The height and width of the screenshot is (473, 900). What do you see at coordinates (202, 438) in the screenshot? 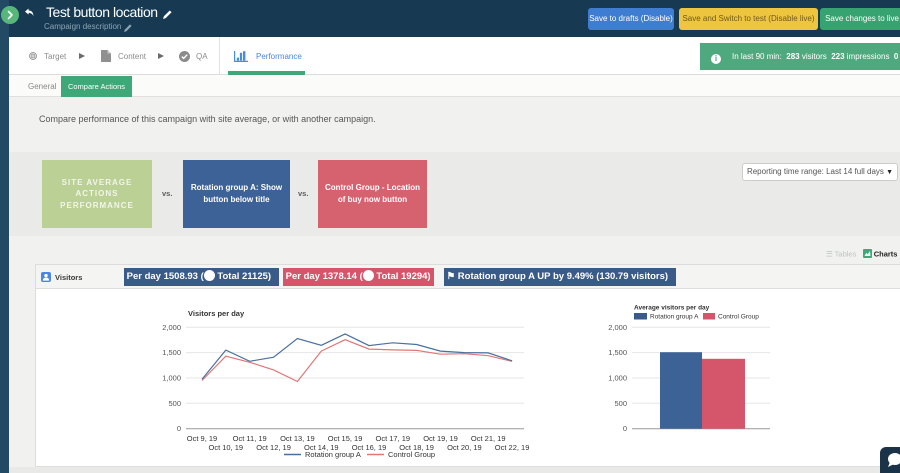
I see `svg-text: Oct 9, 19` at bounding box center [202, 438].